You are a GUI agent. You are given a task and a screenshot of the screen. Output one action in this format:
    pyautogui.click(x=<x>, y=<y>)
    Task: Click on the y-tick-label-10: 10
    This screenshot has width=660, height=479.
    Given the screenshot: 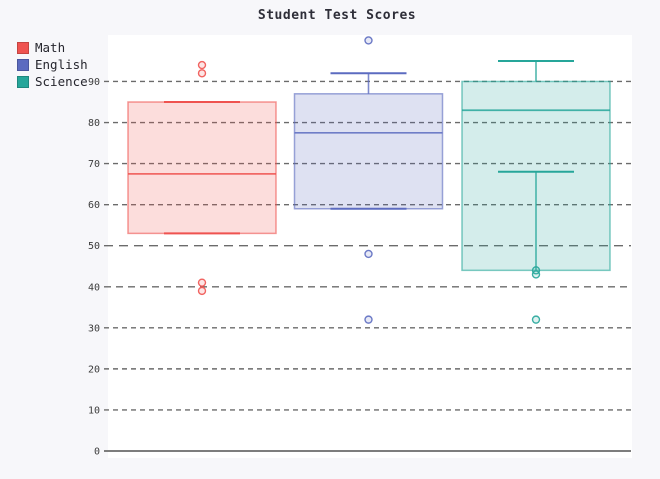 What is the action you would take?
    pyautogui.click(x=94, y=410)
    